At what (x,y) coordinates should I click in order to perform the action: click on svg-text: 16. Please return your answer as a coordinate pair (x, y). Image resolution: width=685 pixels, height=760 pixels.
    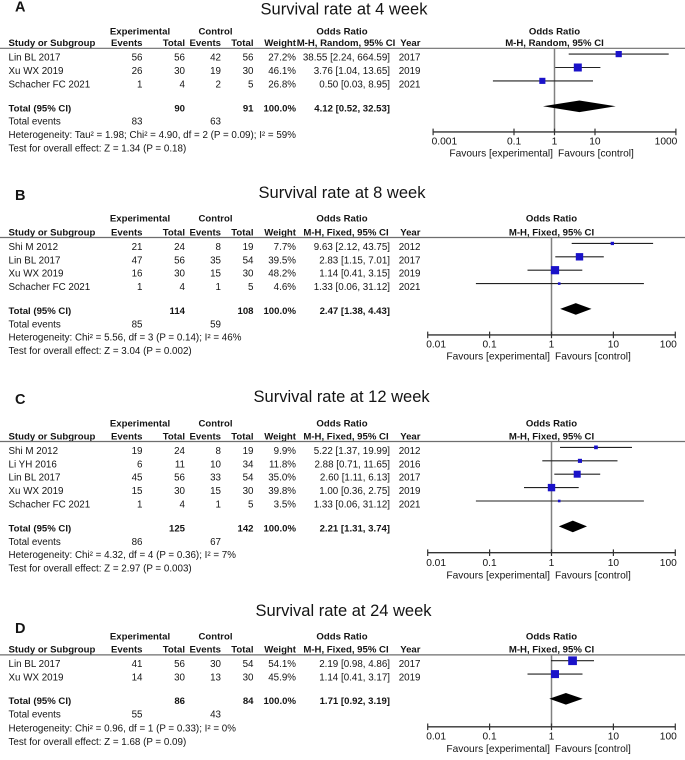
    Looking at the image, I should click on (137, 274).